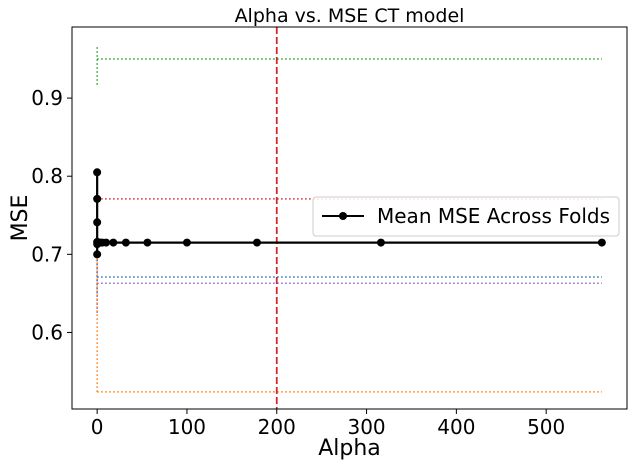 The height and width of the screenshot is (465, 635). I want to click on legend-label-mean-mse: Mean MSE Across Folds, so click(493, 216).